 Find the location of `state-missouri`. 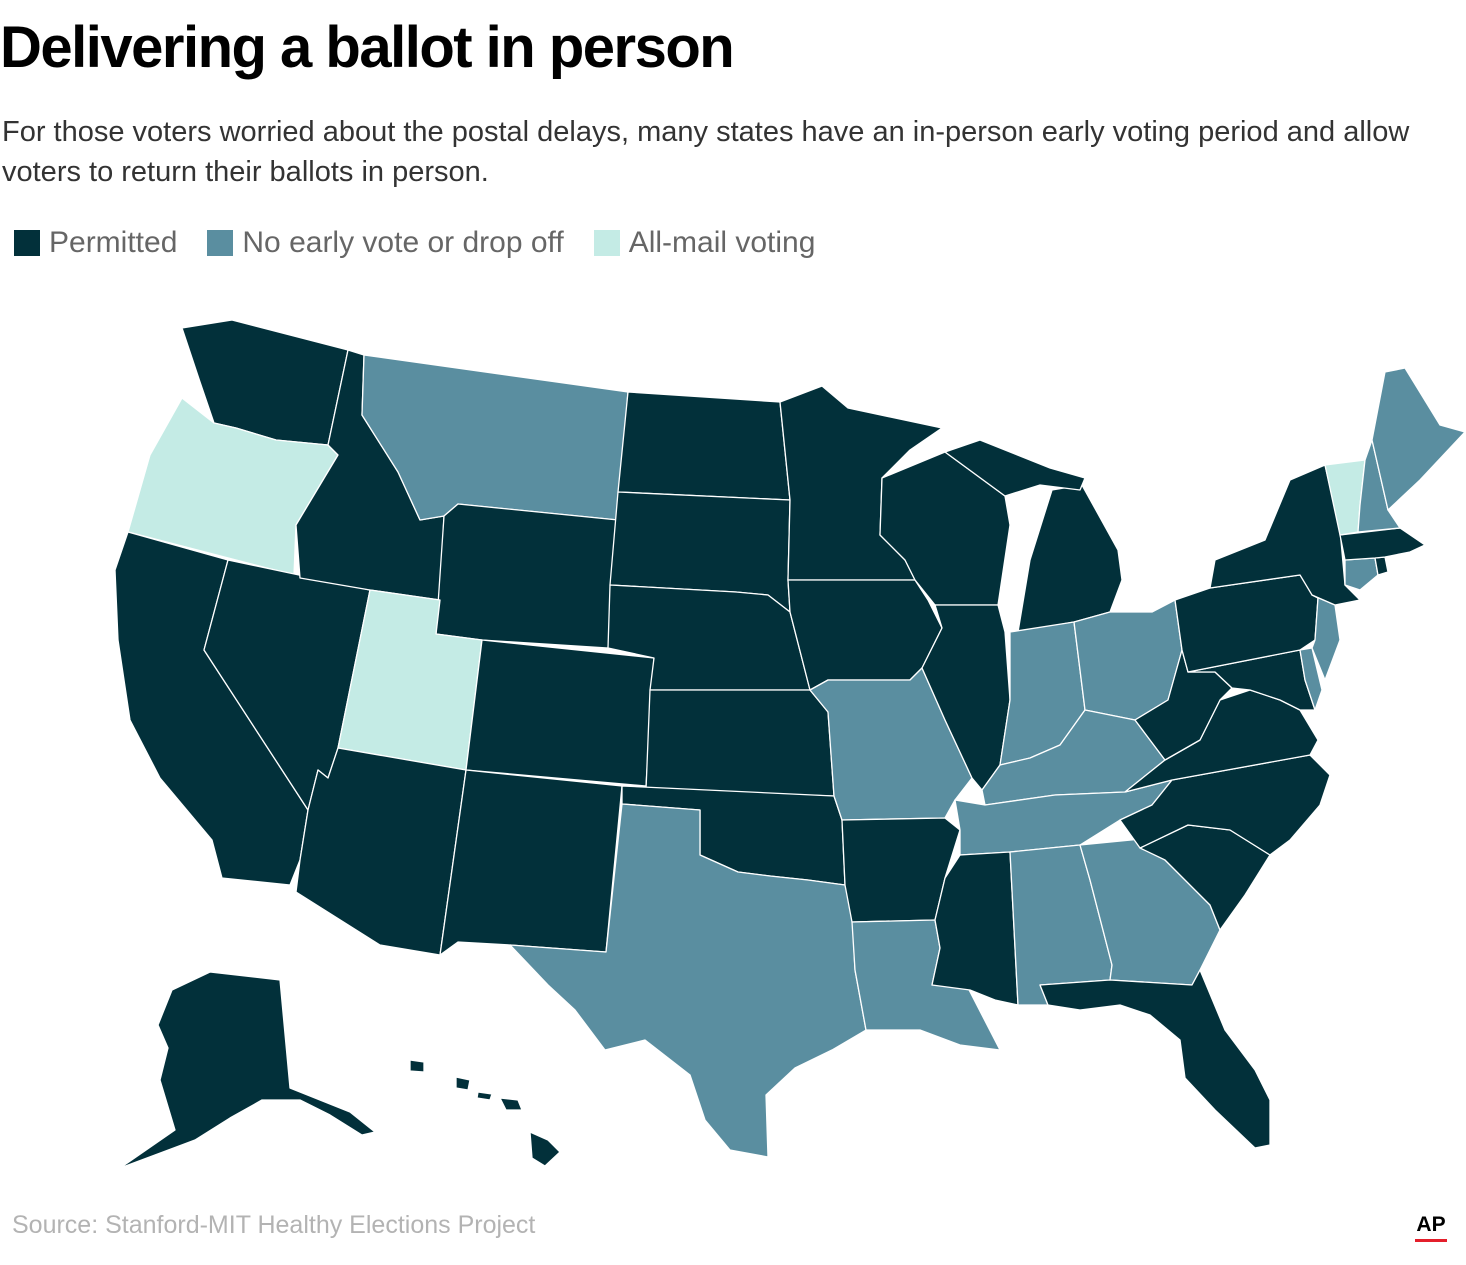

state-missouri is located at coordinates (891, 744).